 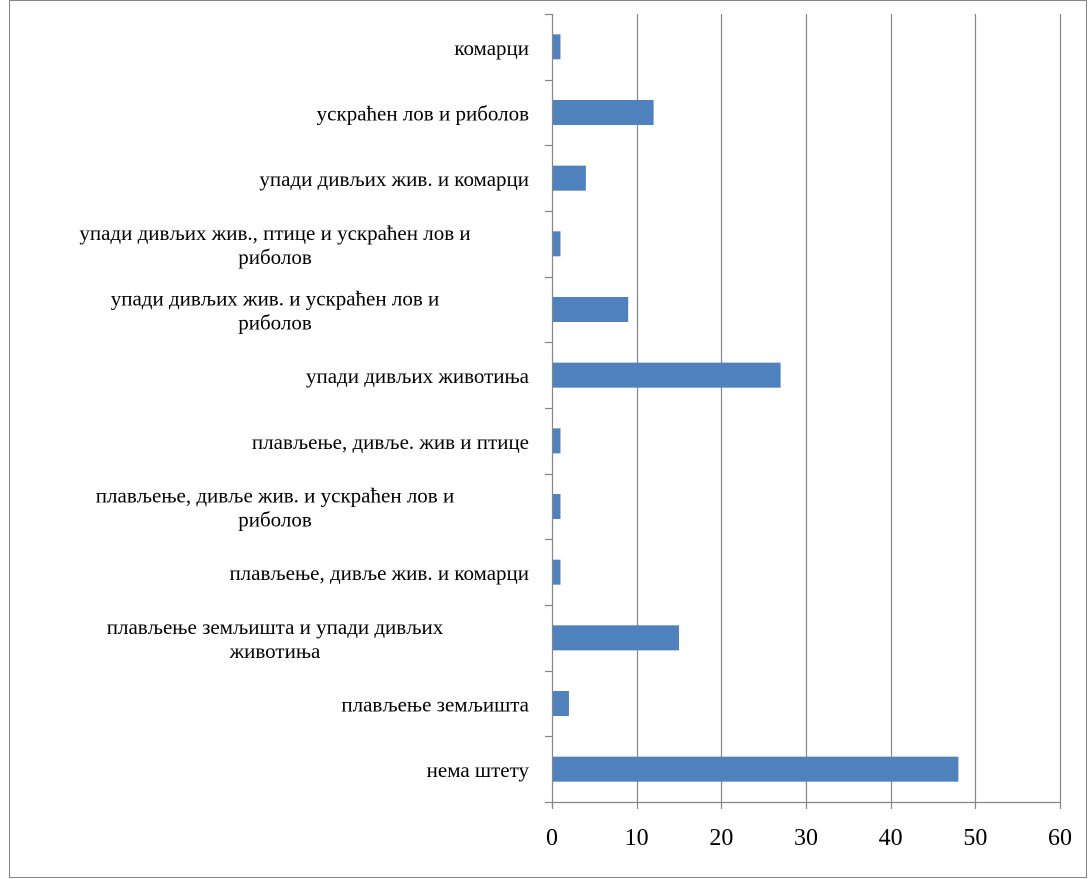 I want to click on category-label-9: плављење земљишта и упади дивљих животиња, so click(x=275, y=639).